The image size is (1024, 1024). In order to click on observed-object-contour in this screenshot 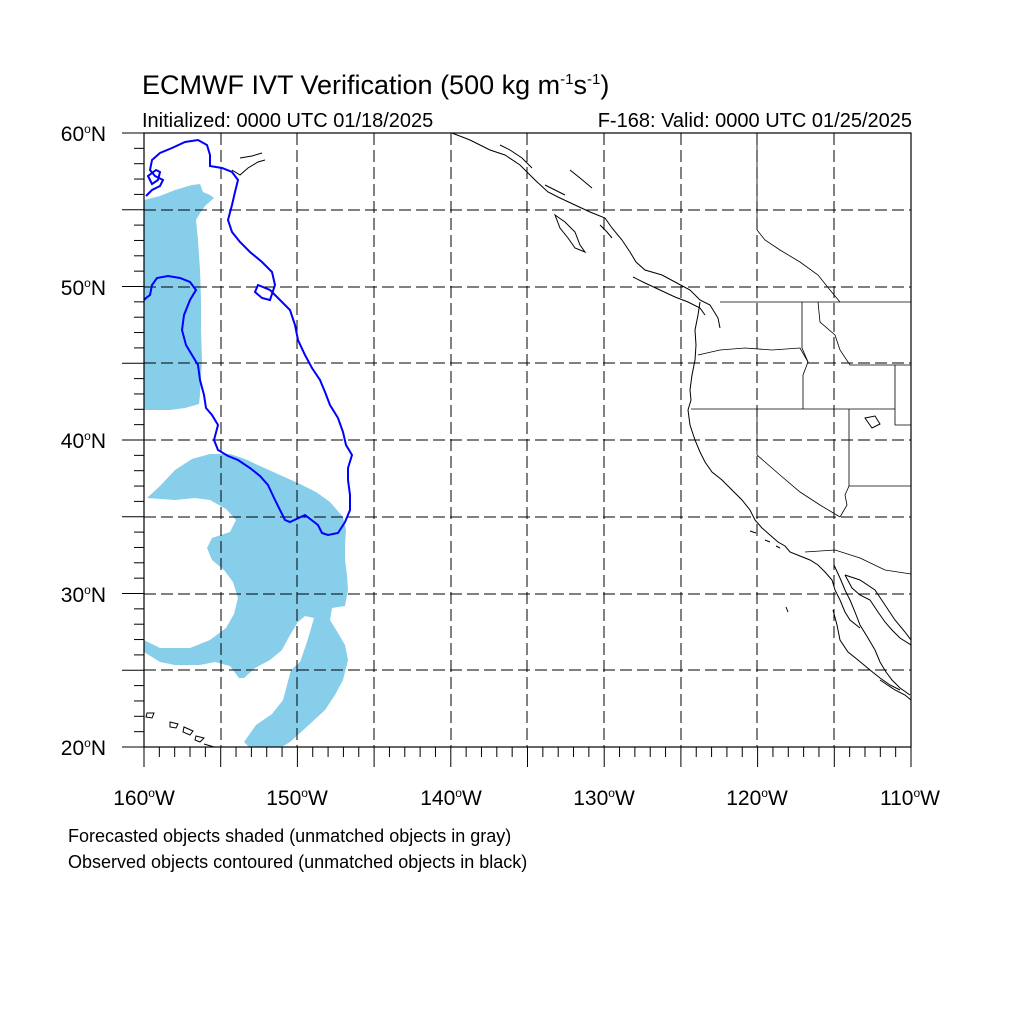, I will do `click(249, 337)`.